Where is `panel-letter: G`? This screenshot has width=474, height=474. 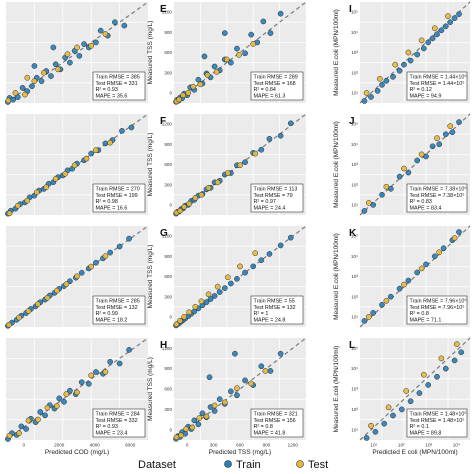
panel-letter: G is located at coordinates (164, 233).